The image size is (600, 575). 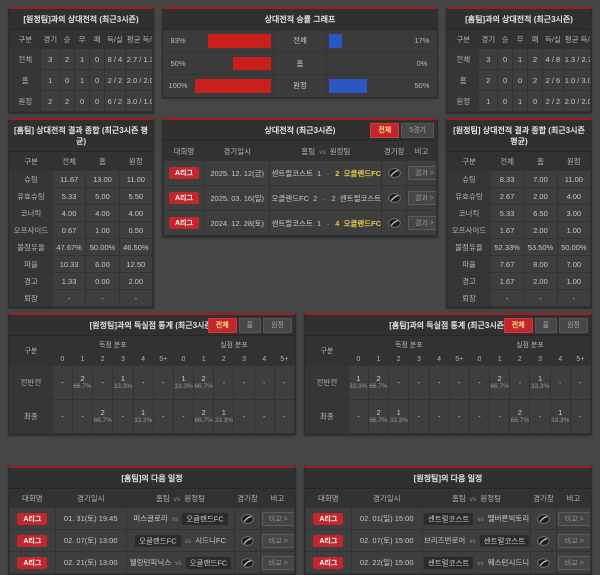 I want to click on home-team-record-table: 구분 경기 승 무 패 득/실 평균 득/실 전체 3 2 1 0 8 / 4, so click(x=81, y=71).